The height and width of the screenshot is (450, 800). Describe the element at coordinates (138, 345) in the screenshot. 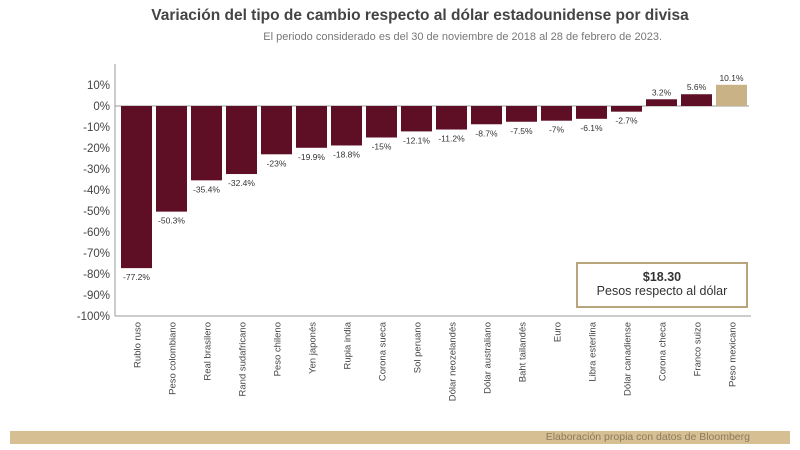

I see `x-tick-label: Rublo ruso` at that location.